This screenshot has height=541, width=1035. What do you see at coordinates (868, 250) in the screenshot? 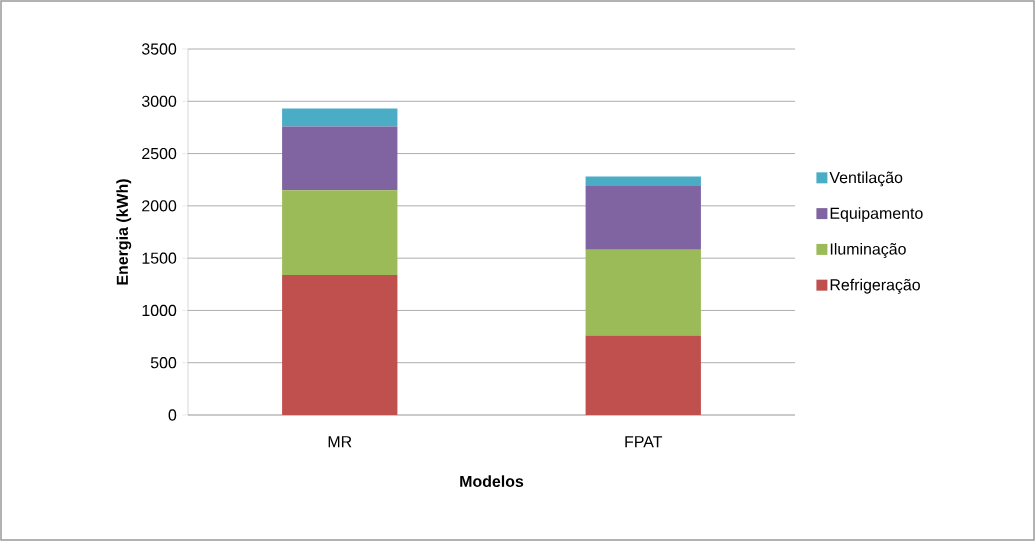
I see `legend-label: Iluminação` at bounding box center [868, 250].